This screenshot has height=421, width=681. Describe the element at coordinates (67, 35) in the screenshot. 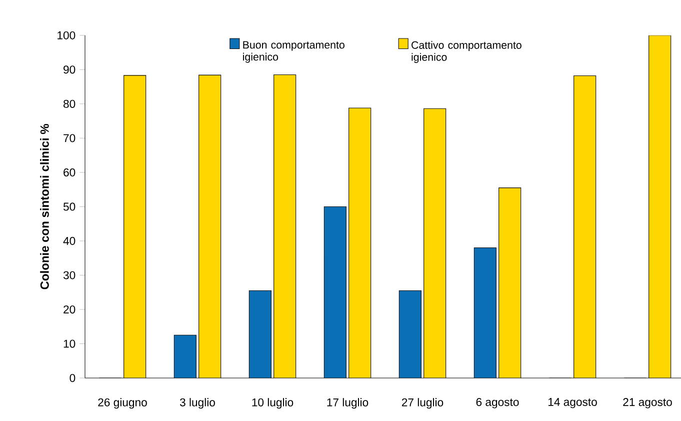

I see `y-tick-label: 100` at that location.